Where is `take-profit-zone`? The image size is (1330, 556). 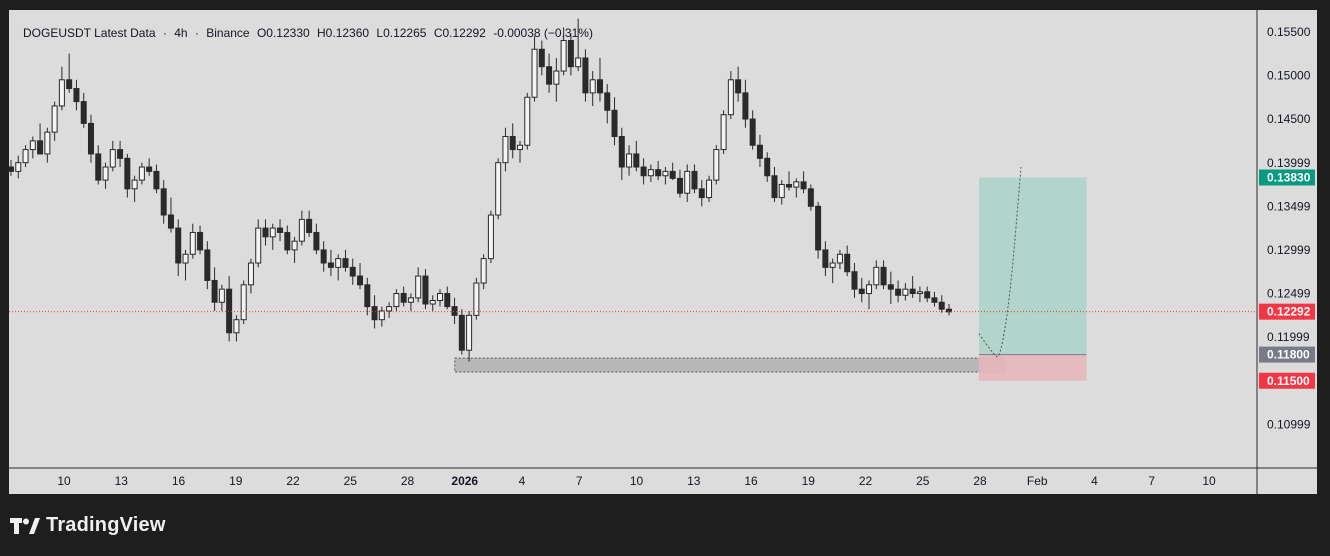 take-profit-zone is located at coordinates (1033, 266).